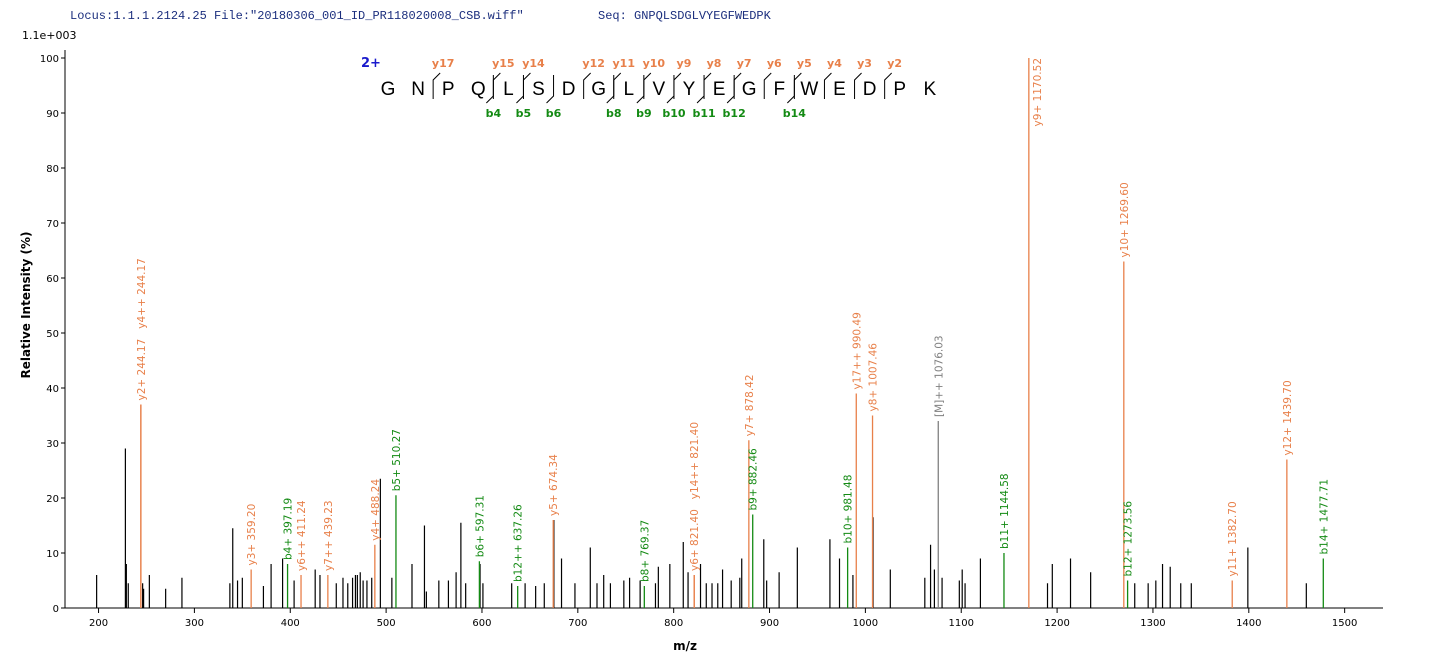 The height and width of the screenshot is (667, 1436). I want to click on x-tick-label: 400, so click(290, 623).